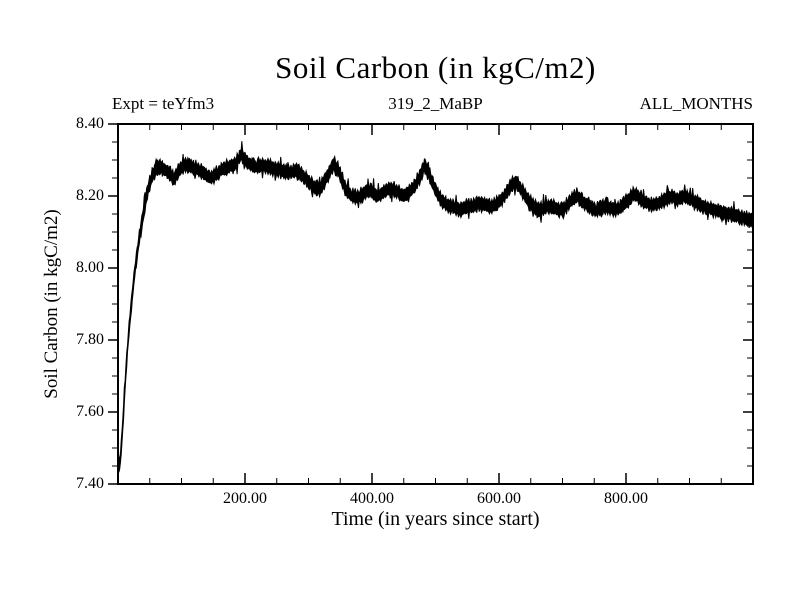  What do you see at coordinates (372, 498) in the screenshot?
I see `x-tick-label: 400.00` at bounding box center [372, 498].